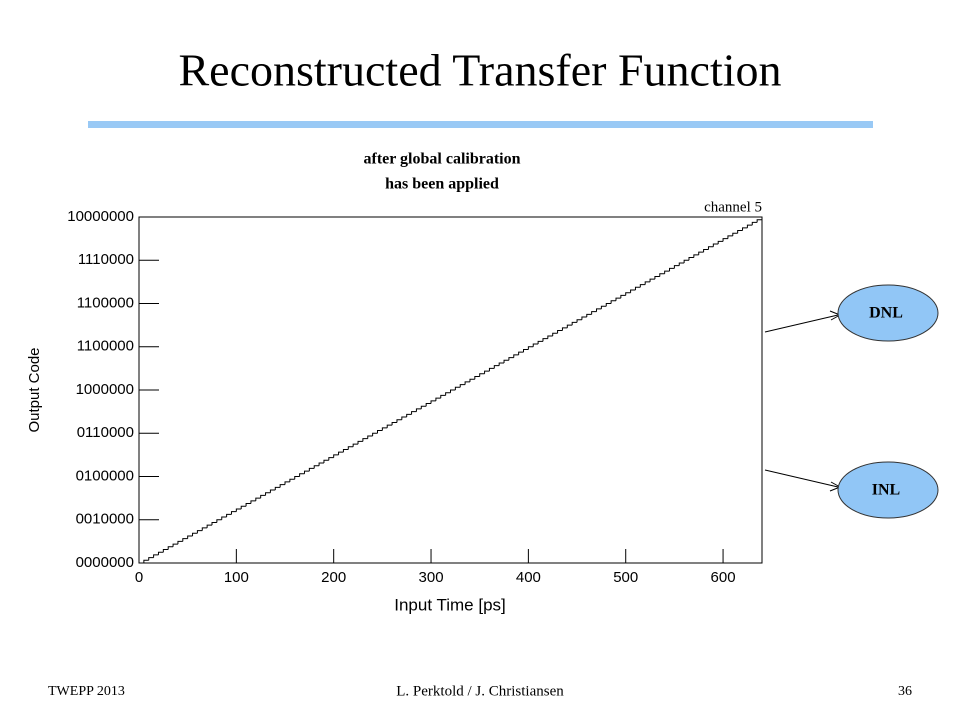 The height and width of the screenshot is (720, 960). I want to click on y-tick-label: 1110000, so click(106, 259).